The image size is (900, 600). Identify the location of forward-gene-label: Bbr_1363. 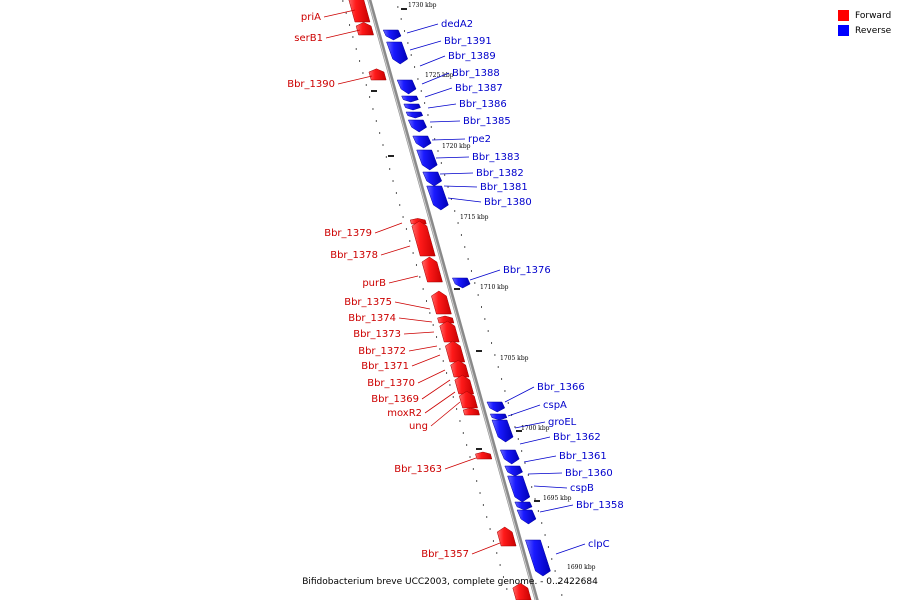
(418, 469).